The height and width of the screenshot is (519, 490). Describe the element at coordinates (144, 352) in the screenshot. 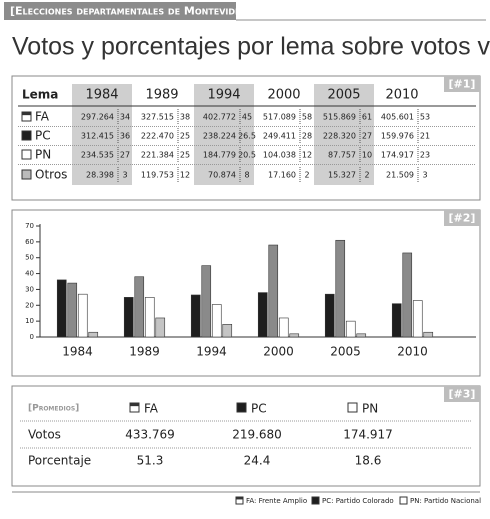

I see `x-tick-label: 1989` at that location.